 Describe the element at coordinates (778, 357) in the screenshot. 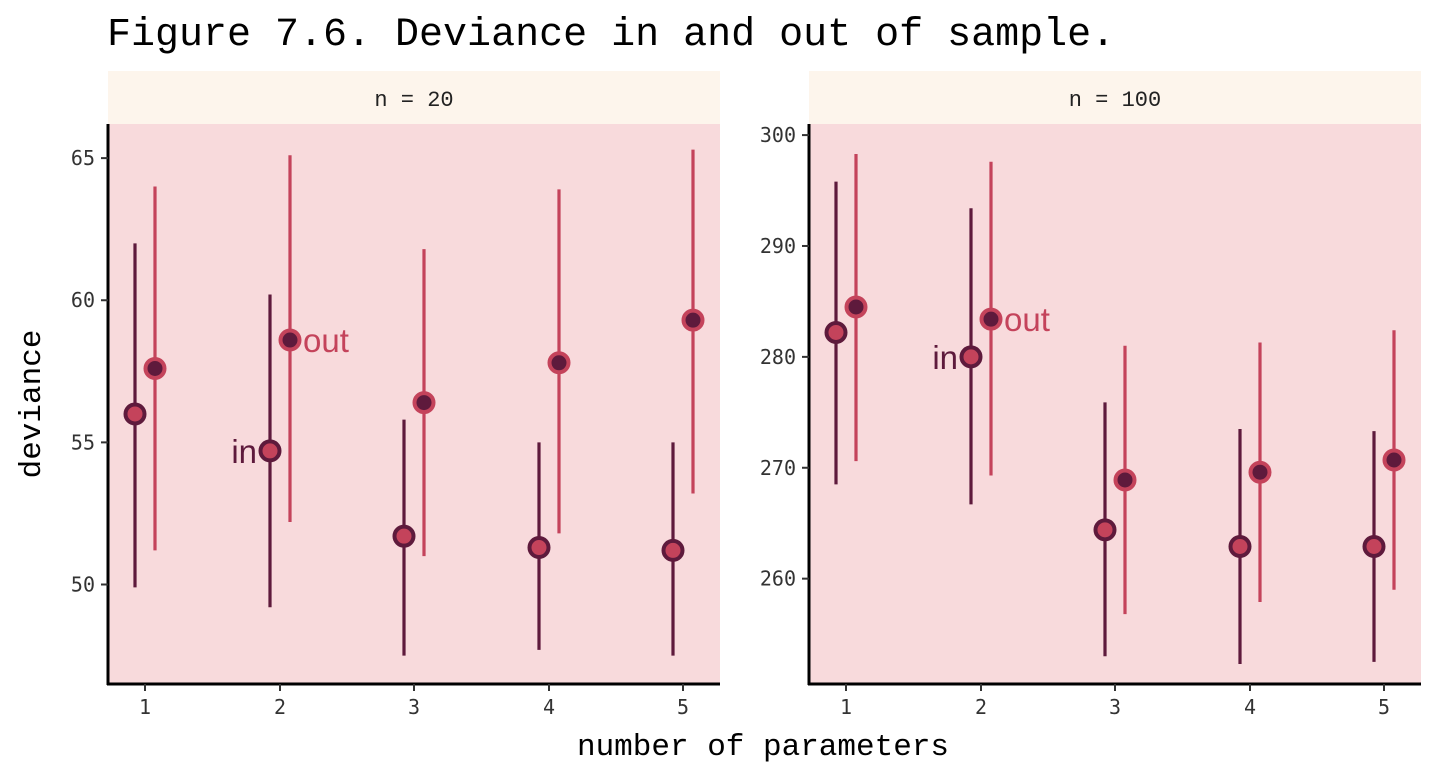

I see `y-tick-label: 280` at that location.